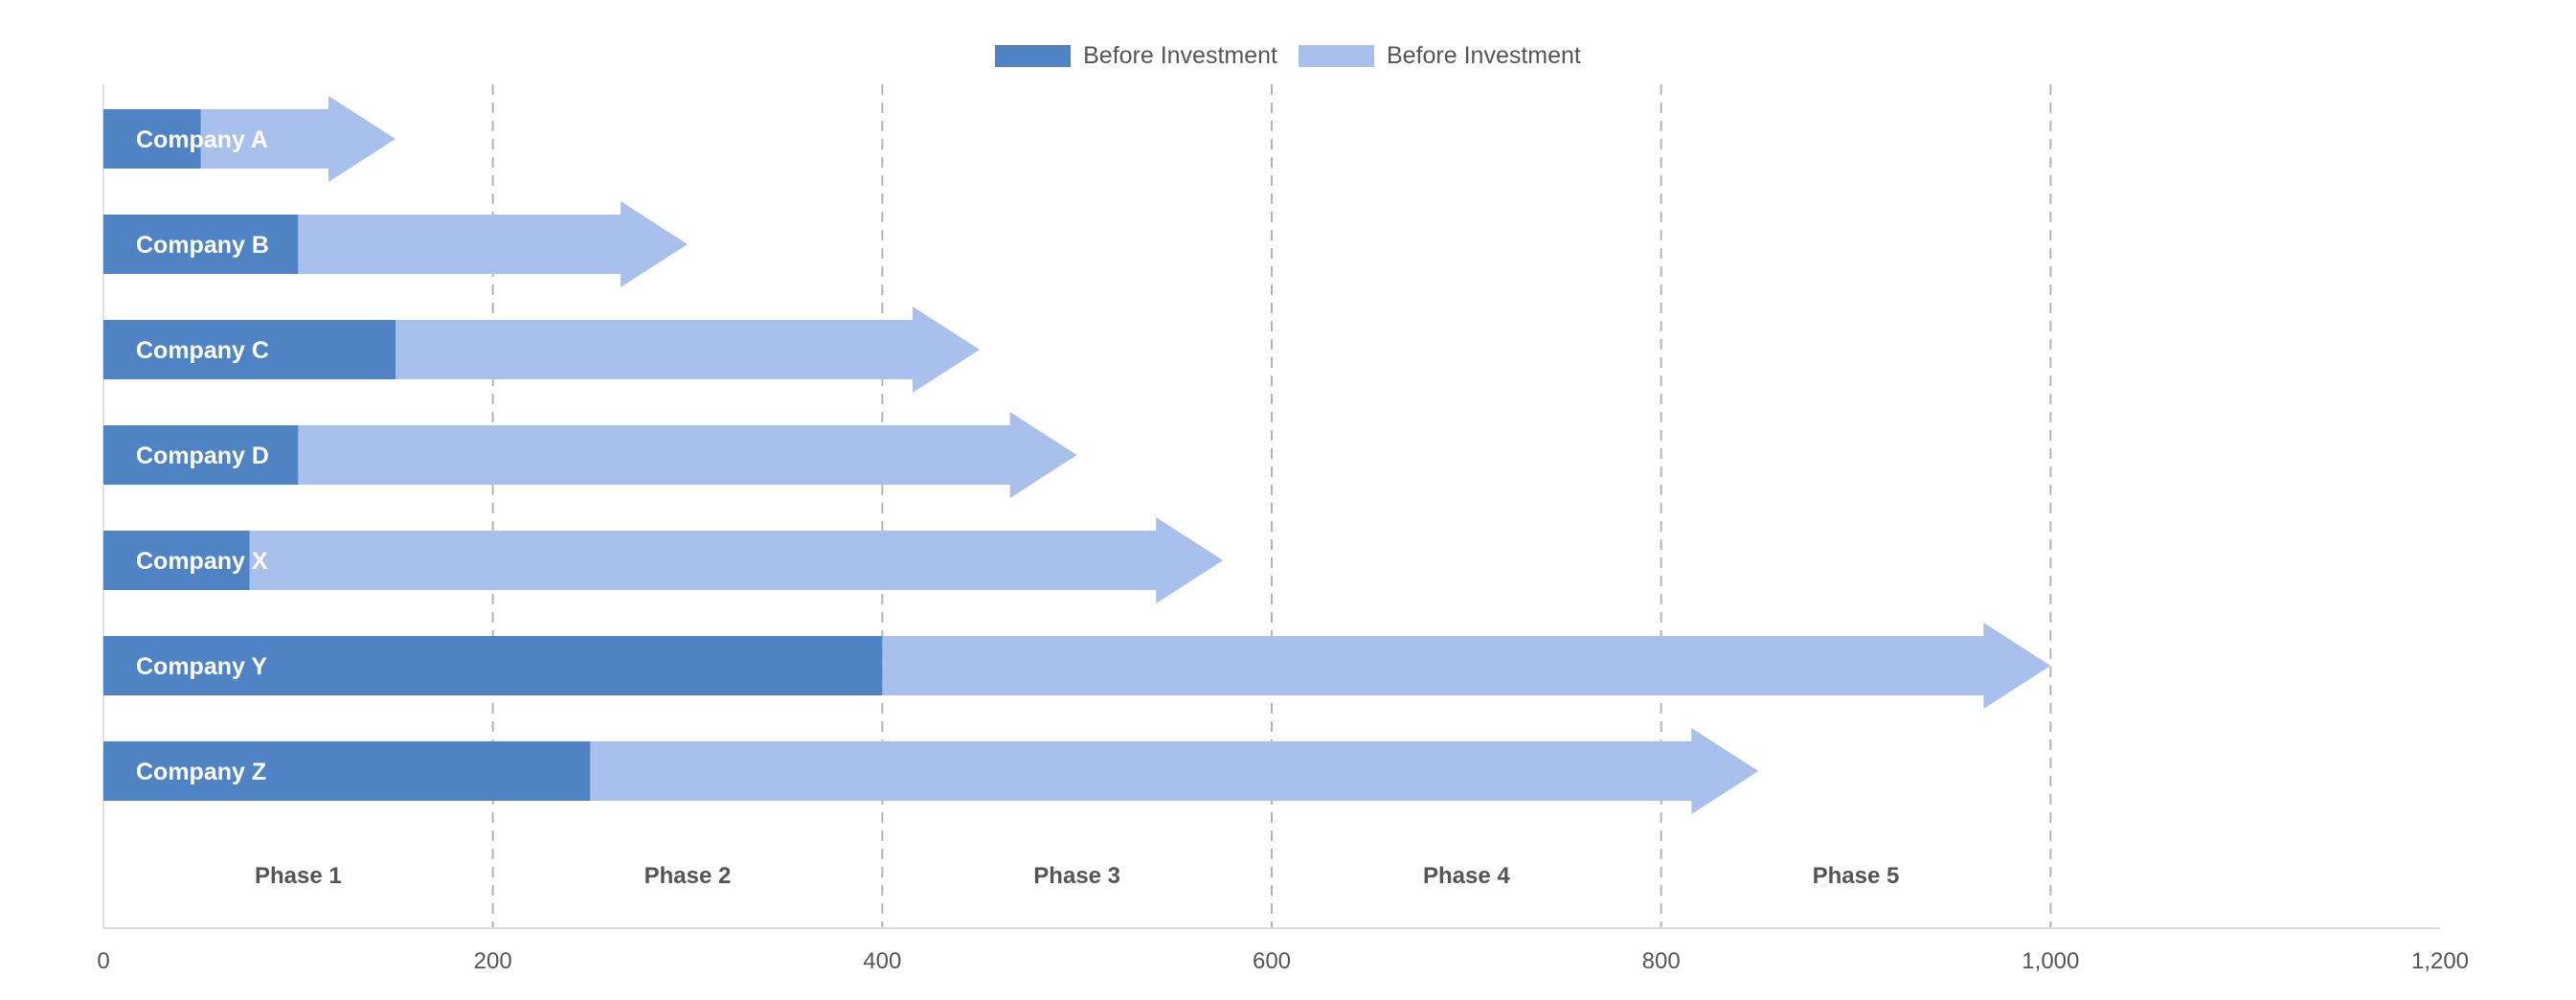 This screenshot has width=2576, height=1000. Describe the element at coordinates (1466, 876) in the screenshot. I see `phase-label: Phase 4` at that location.